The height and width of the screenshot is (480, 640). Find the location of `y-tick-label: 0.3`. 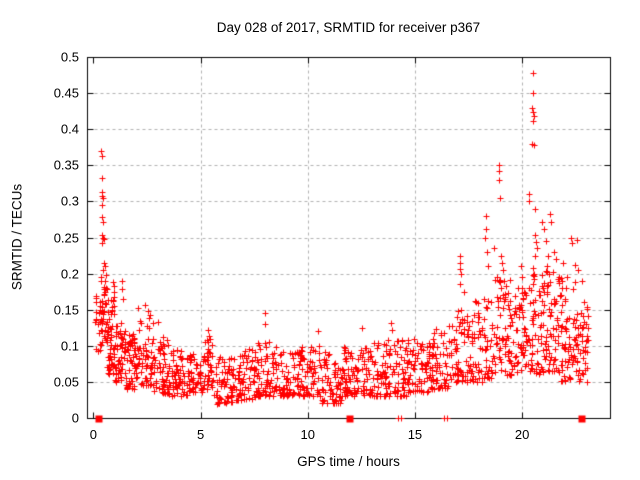

y-tick-label: 0.3 is located at coordinates (69, 201).